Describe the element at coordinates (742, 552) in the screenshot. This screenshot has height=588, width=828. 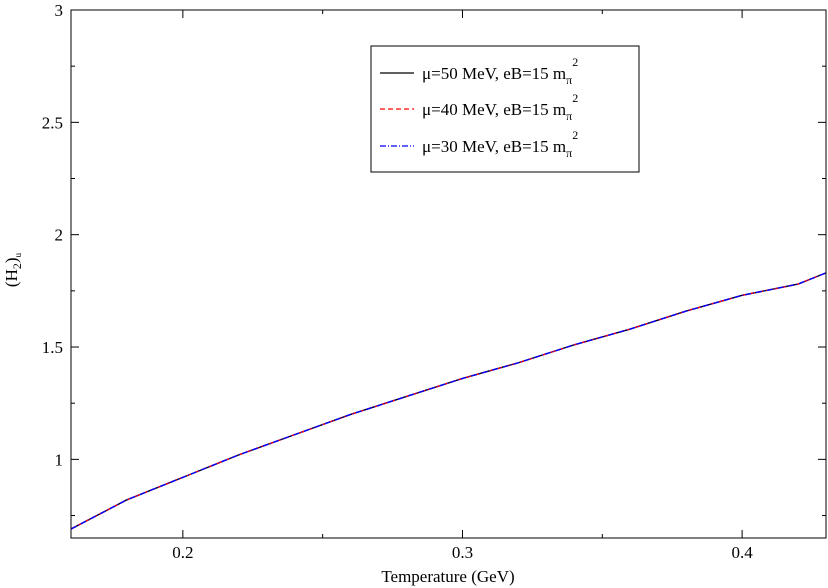
I see `x-tick-label: 0.4` at that location.